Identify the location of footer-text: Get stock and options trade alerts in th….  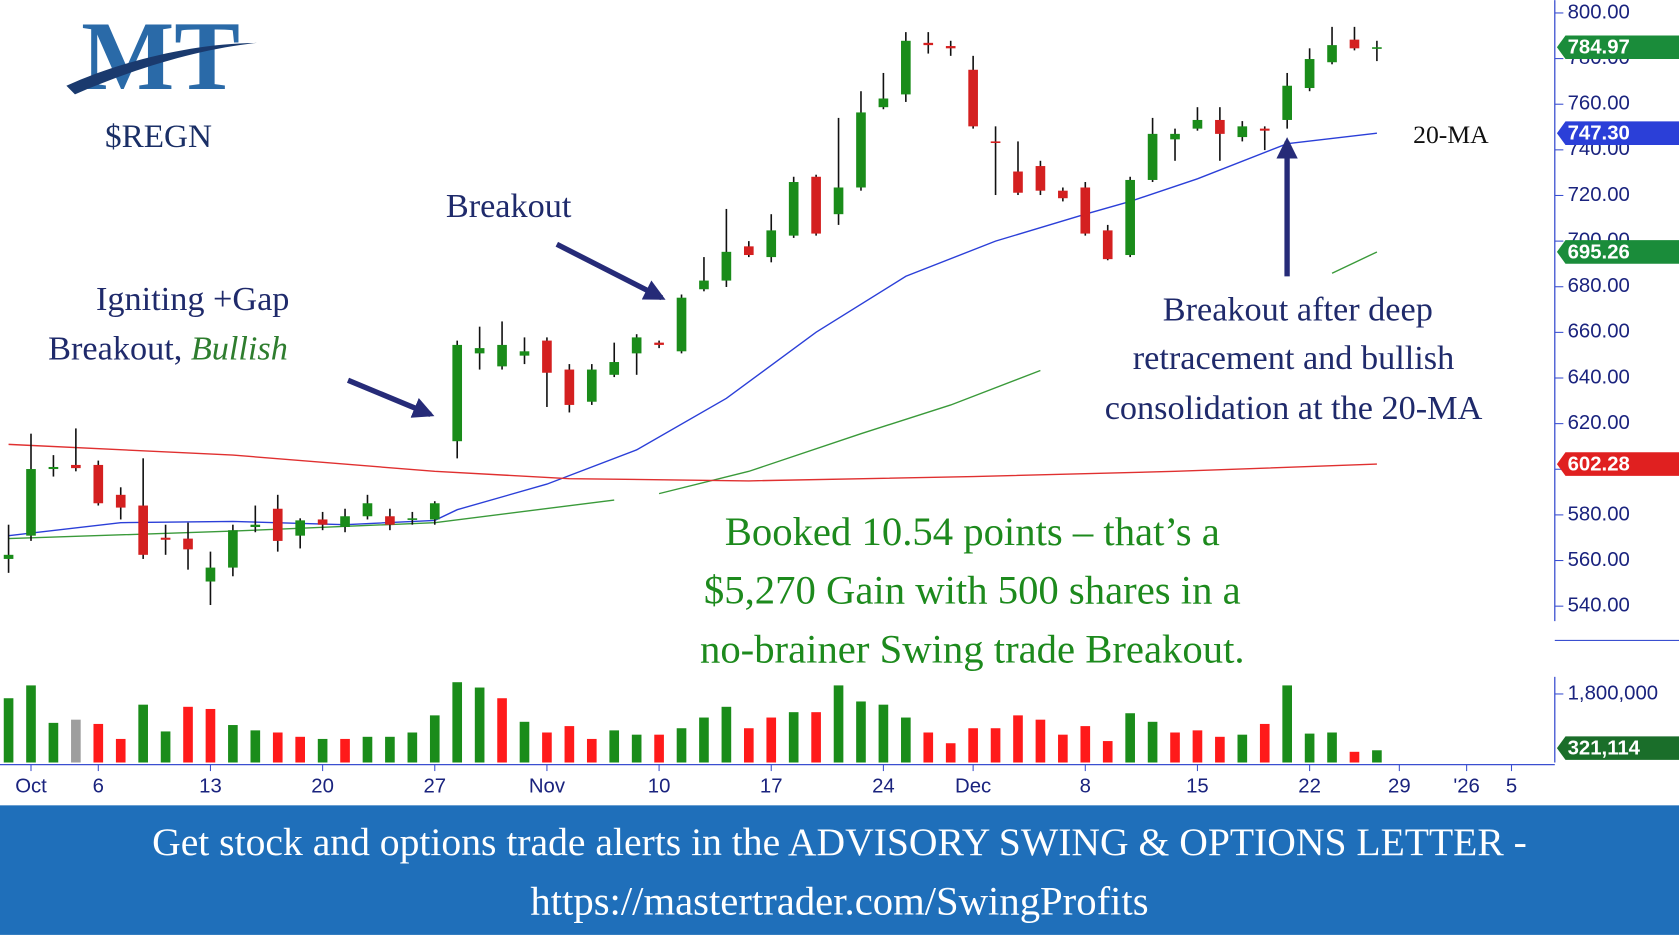
(839, 842).